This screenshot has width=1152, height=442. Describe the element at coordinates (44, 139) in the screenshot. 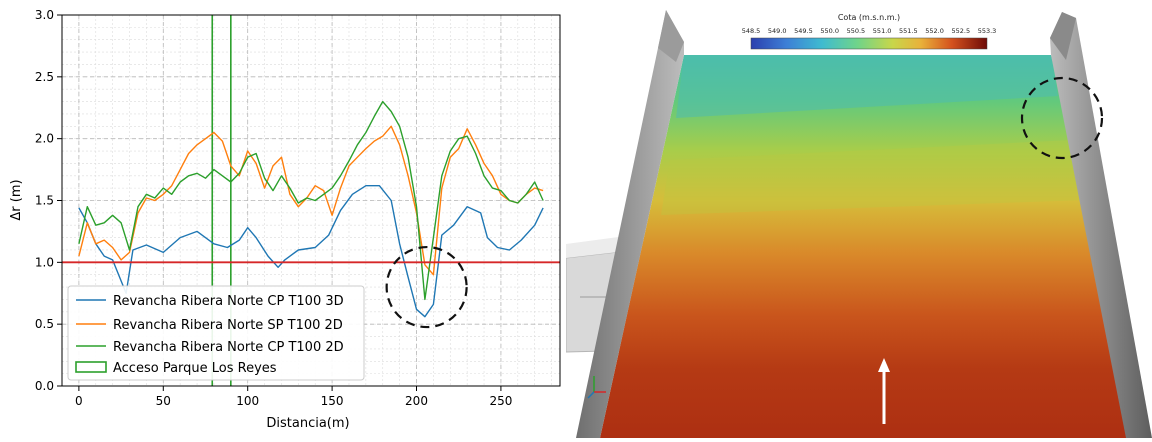

I see `y-tick-label: 2.0` at that location.